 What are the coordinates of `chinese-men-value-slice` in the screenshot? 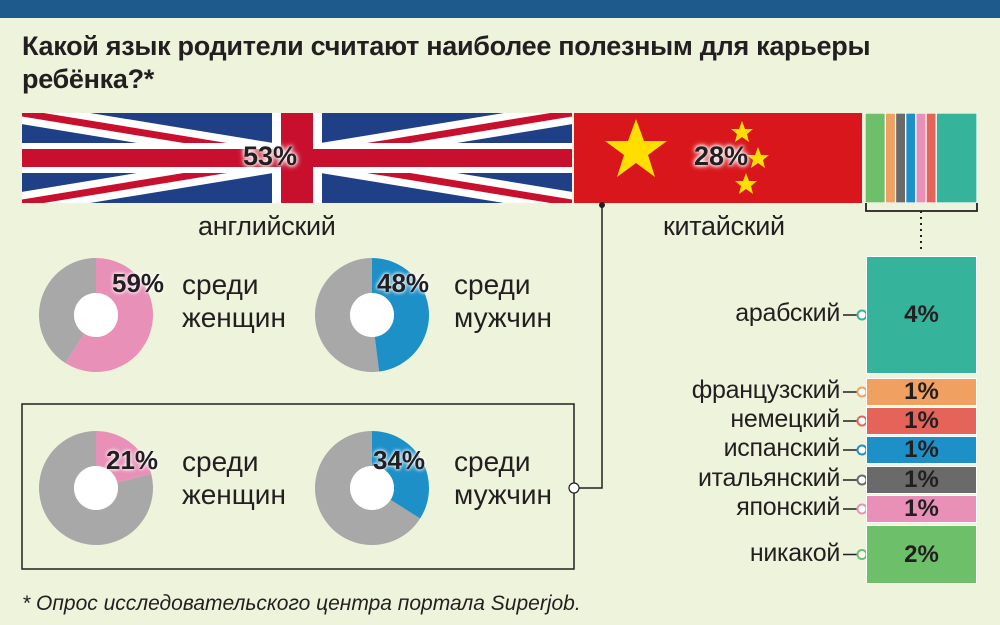 It's located at (400, 475).